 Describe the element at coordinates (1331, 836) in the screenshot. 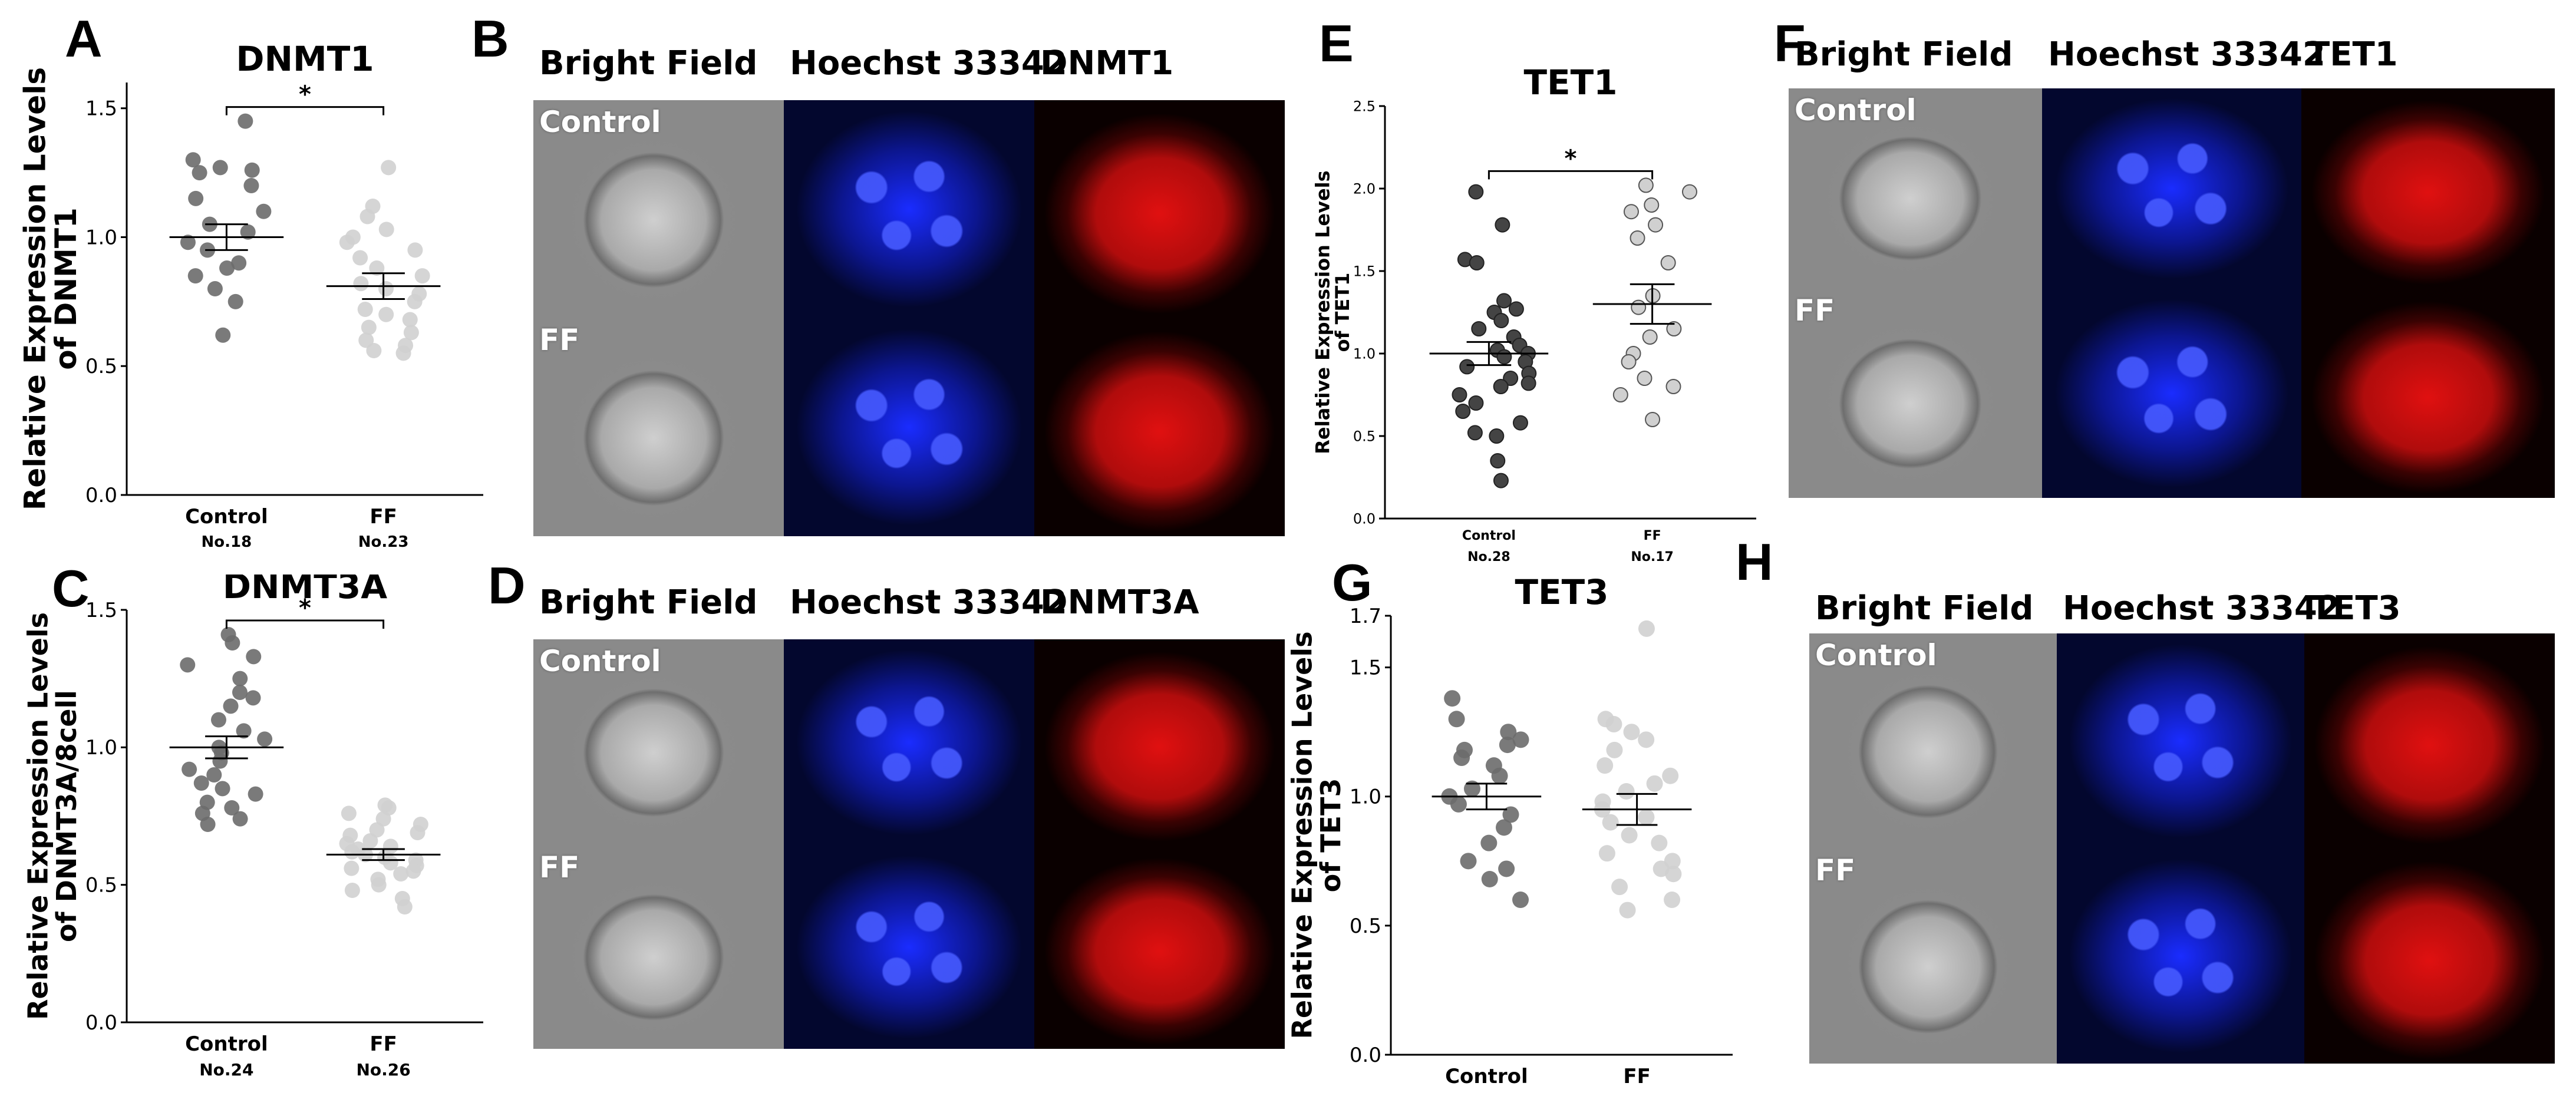

I see `y-axis-label-line: of TET3` at that location.